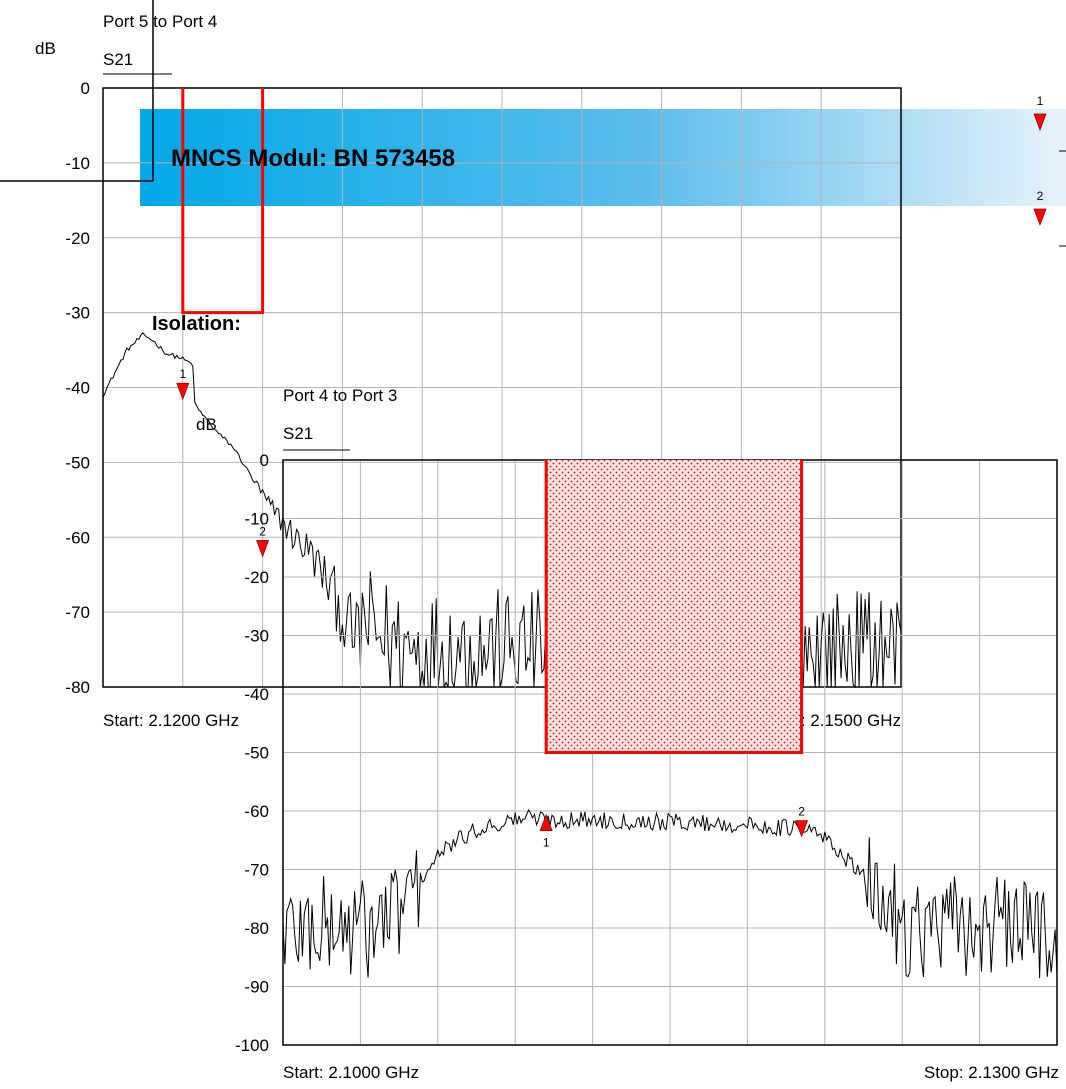 This screenshot has height=1089, width=1066. Describe the element at coordinates (313, 158) in the screenshot. I see `banner-title: MNCS Modul: BN 573458` at that location.